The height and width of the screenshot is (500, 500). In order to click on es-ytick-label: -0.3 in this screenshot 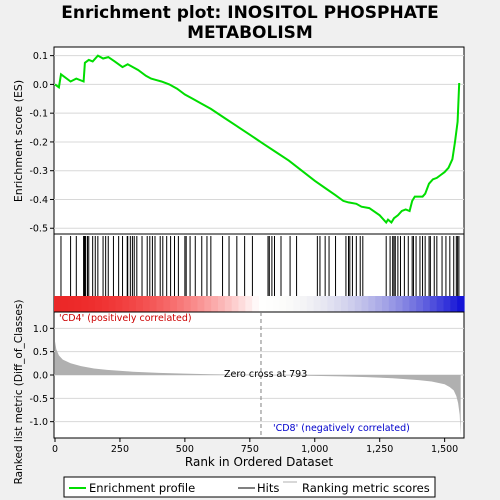, I will do `click(38, 171)`.